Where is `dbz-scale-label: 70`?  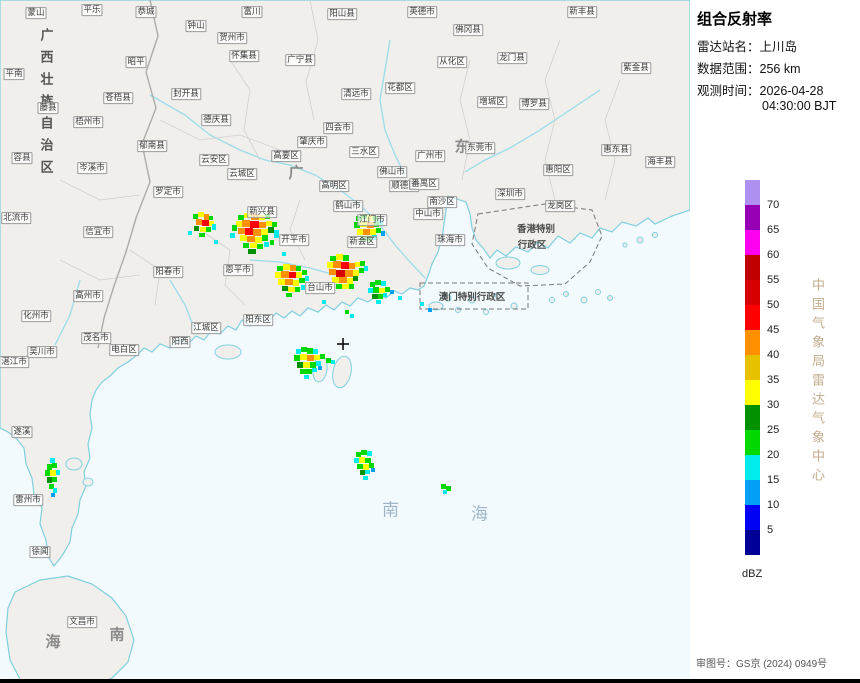 dbz-scale-label: 70 is located at coordinates (773, 205).